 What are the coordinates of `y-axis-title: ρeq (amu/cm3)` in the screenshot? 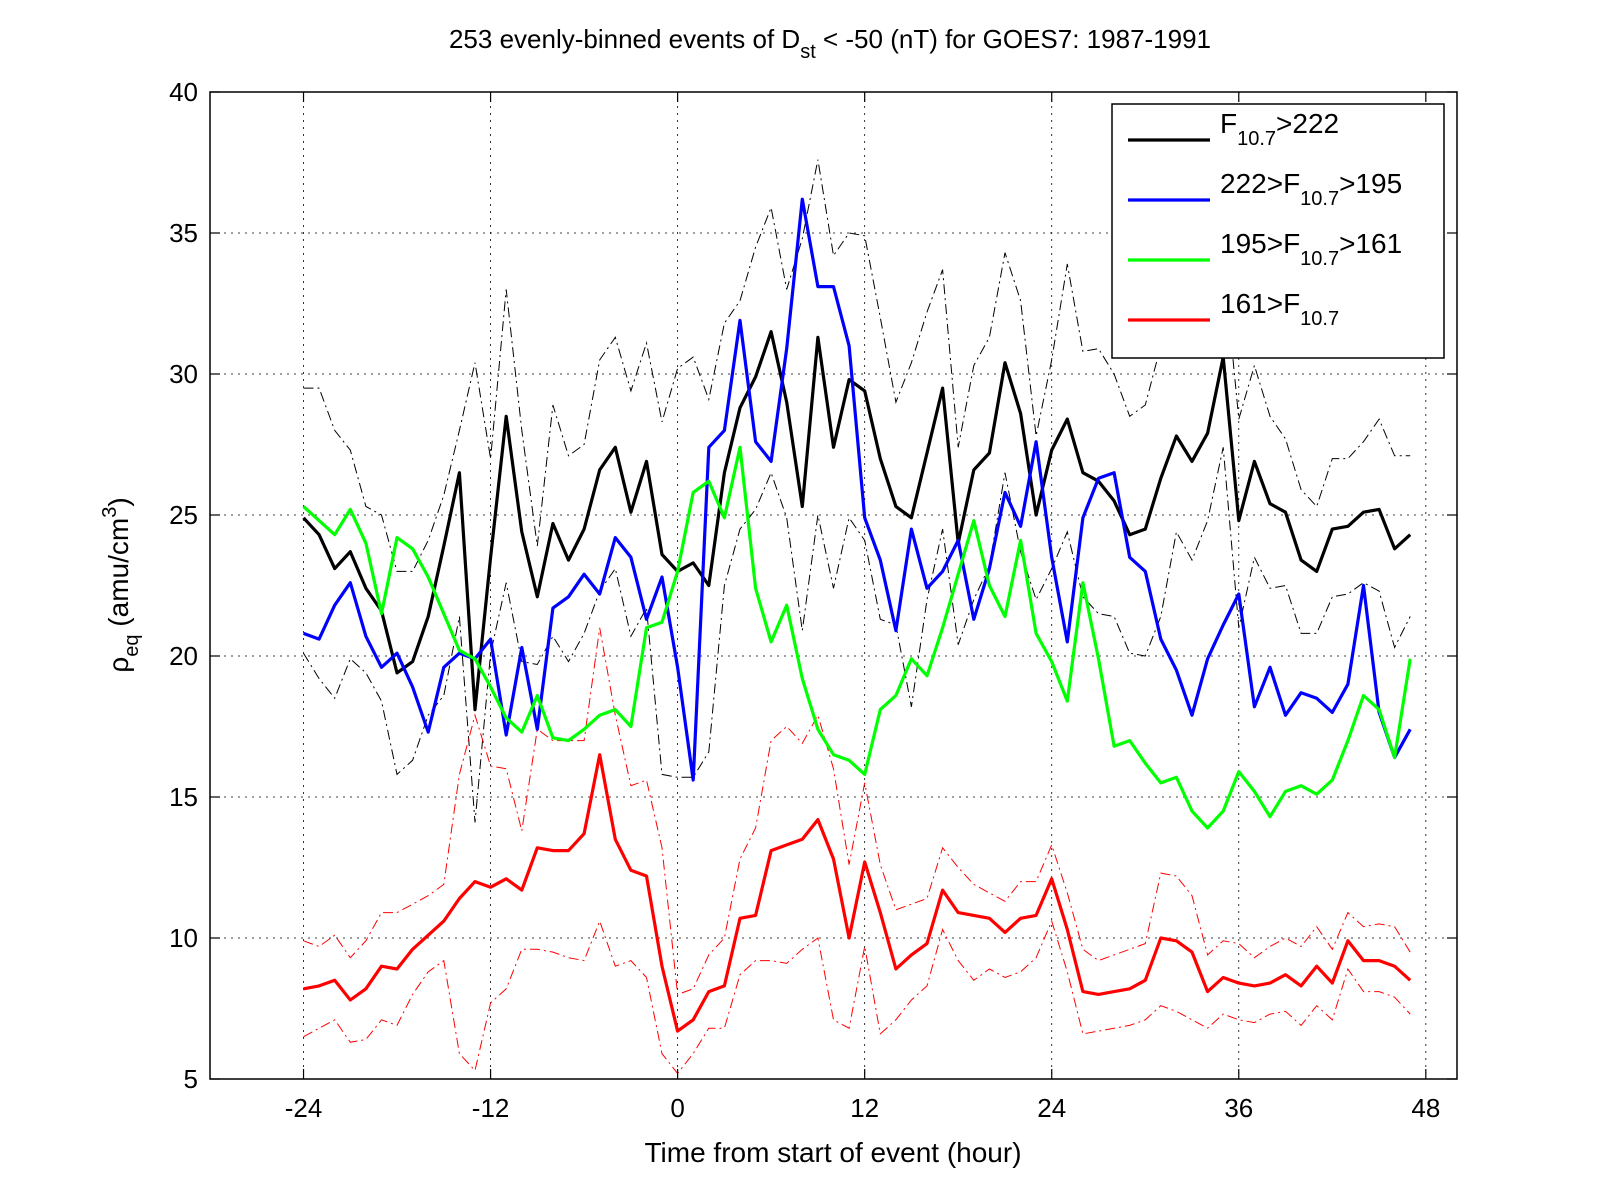 It's located at (121, 584).